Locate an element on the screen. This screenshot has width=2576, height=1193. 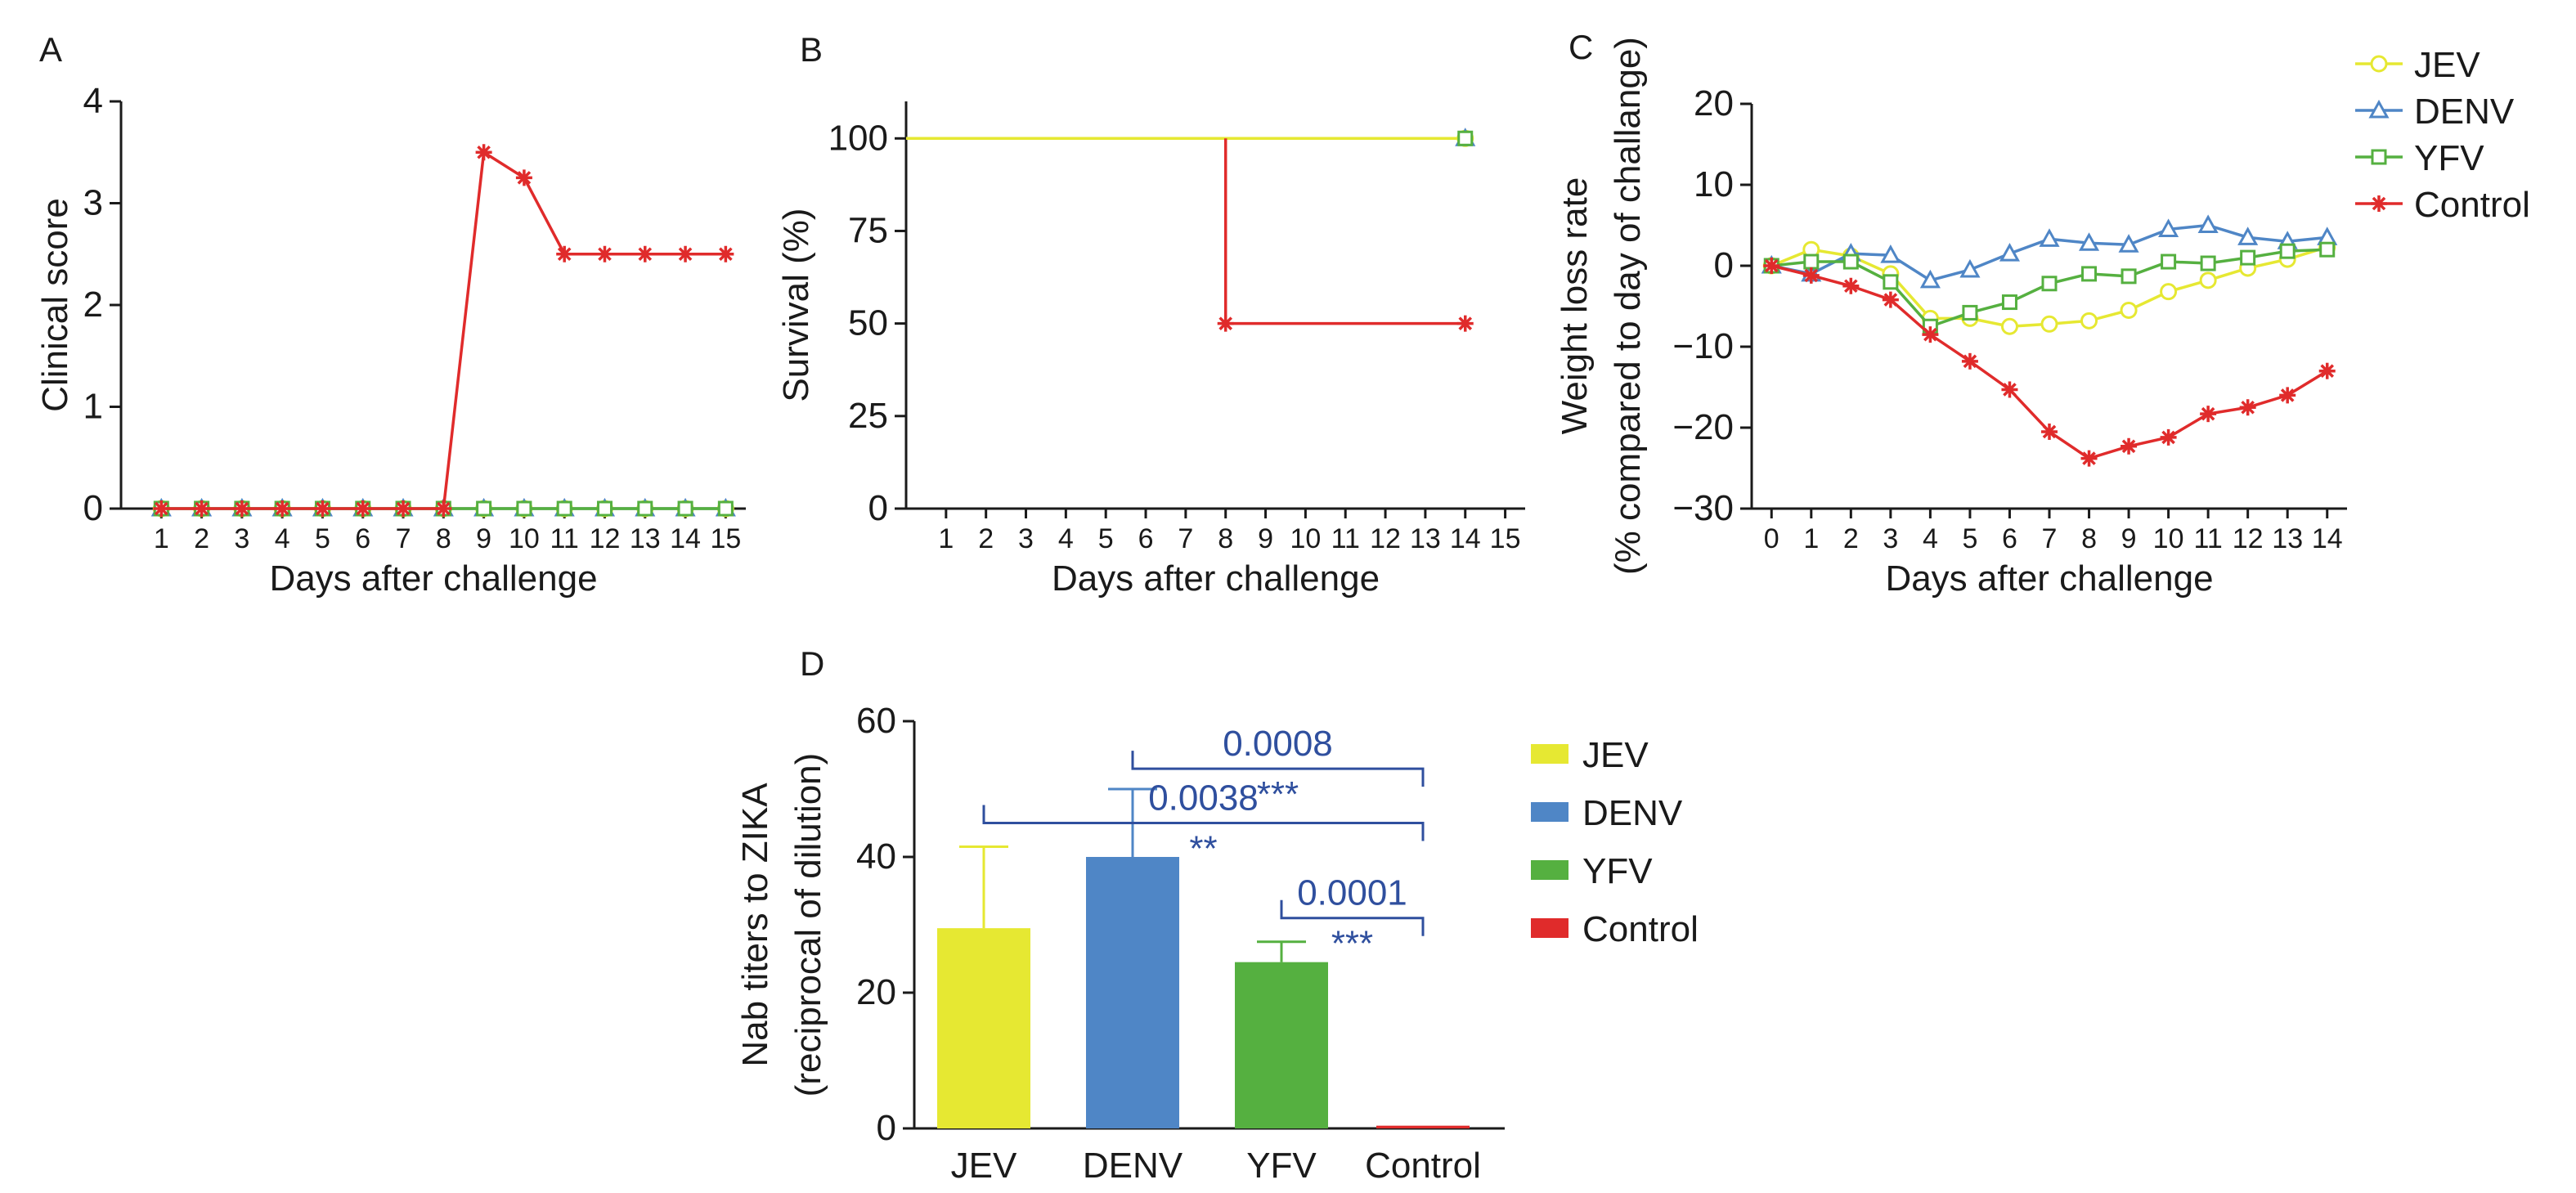
x-tick-label: 4 is located at coordinates (282, 538).